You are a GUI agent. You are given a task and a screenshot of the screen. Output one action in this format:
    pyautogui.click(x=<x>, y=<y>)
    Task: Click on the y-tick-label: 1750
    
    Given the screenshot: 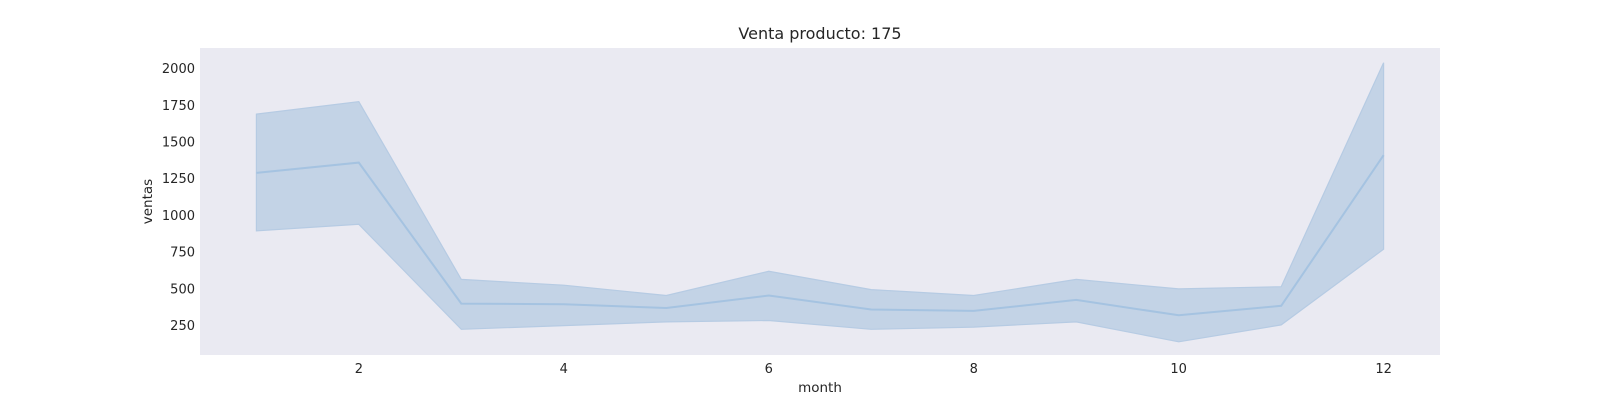 What is the action you would take?
    pyautogui.click(x=178, y=106)
    